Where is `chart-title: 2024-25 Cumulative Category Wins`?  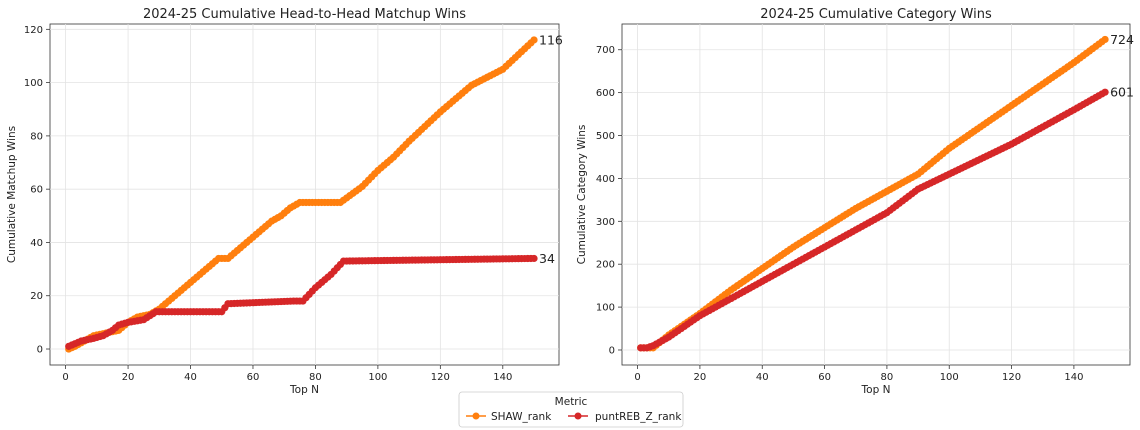
chart-title: 2024-25 Cumulative Category Wins is located at coordinates (876, 14).